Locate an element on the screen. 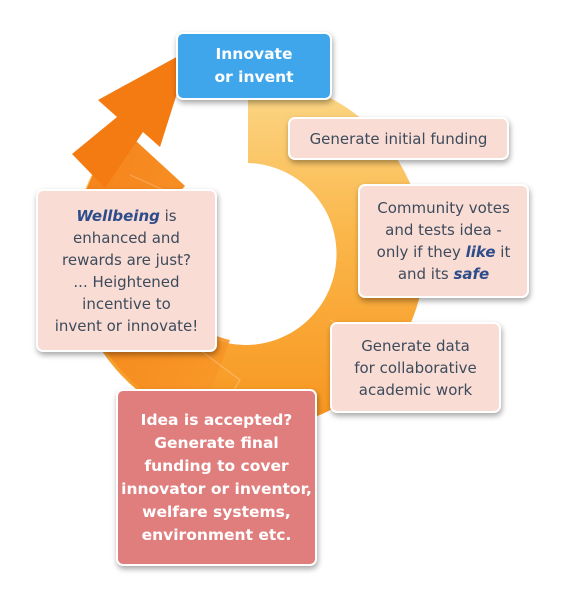 The width and height of the screenshot is (565, 599). step-funding-label: Generate initial funding is located at coordinates (398, 138).